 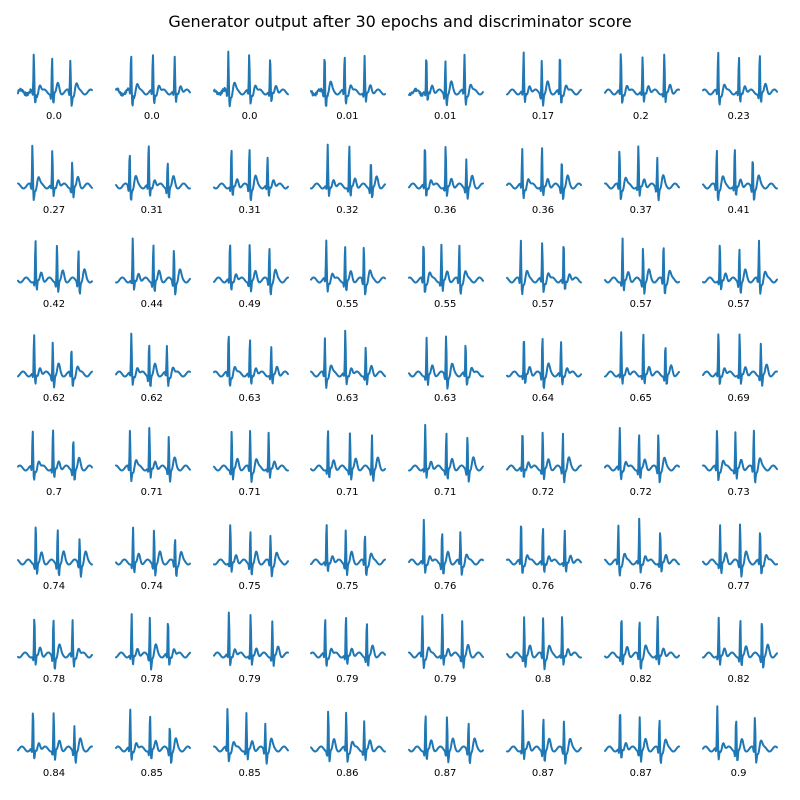 I want to click on discriminator-score: 0.44, so click(x=151, y=304).